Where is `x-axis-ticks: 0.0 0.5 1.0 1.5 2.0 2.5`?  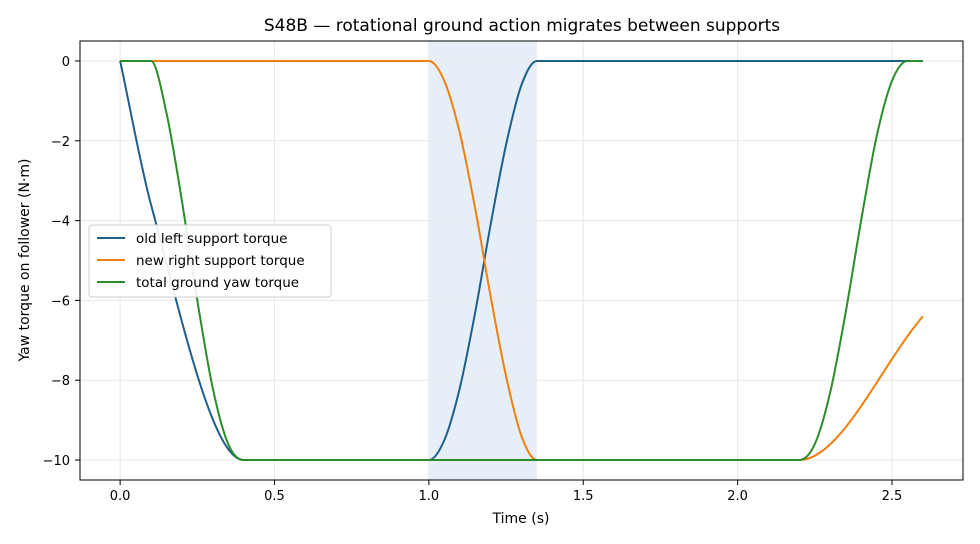
x-axis-ticks: 0.0 0.5 1.0 1.5 2.0 2.5 is located at coordinates (506, 492).